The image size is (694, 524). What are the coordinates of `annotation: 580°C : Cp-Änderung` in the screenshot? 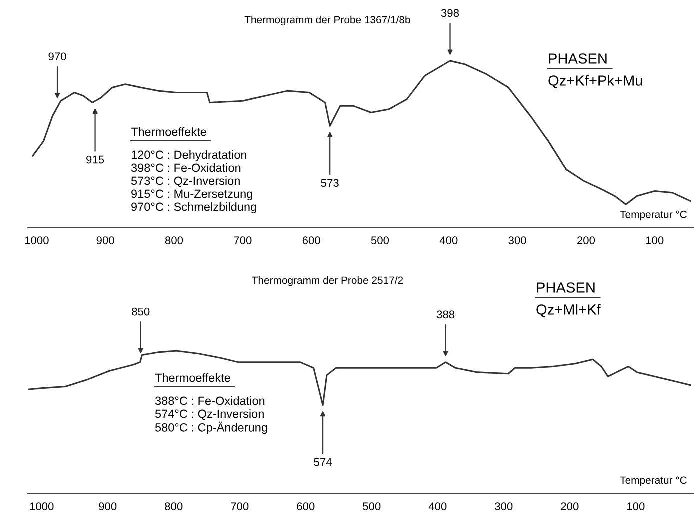 It's located at (211, 428).